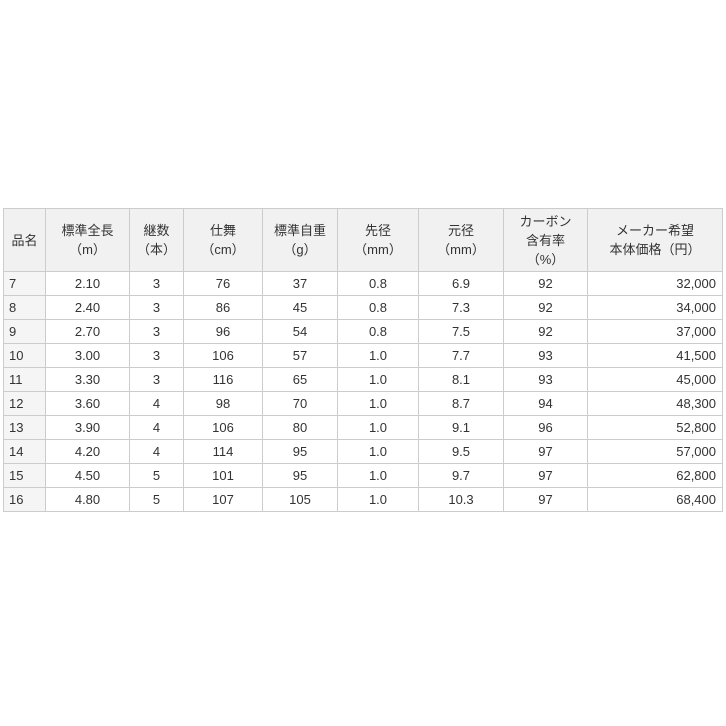 Image resolution: width=726 pixels, height=726 pixels. I want to click on cell-name: 11, so click(24, 379).